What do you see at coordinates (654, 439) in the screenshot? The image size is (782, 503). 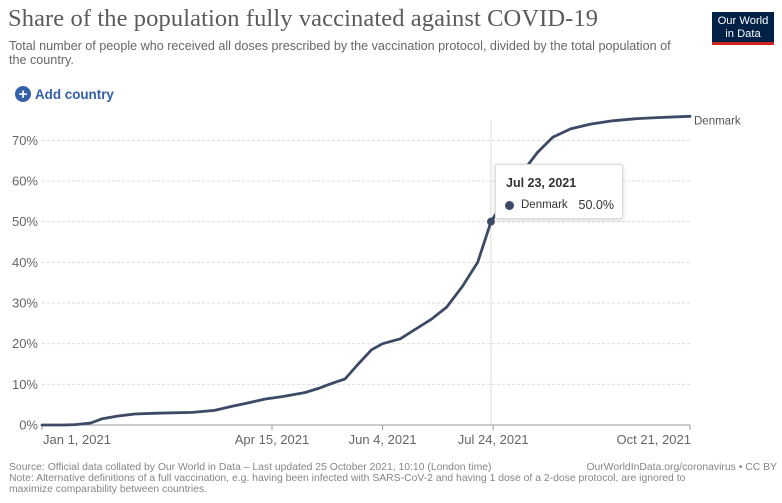 I see `x-tick-label: Oct 21, 2021` at bounding box center [654, 439].